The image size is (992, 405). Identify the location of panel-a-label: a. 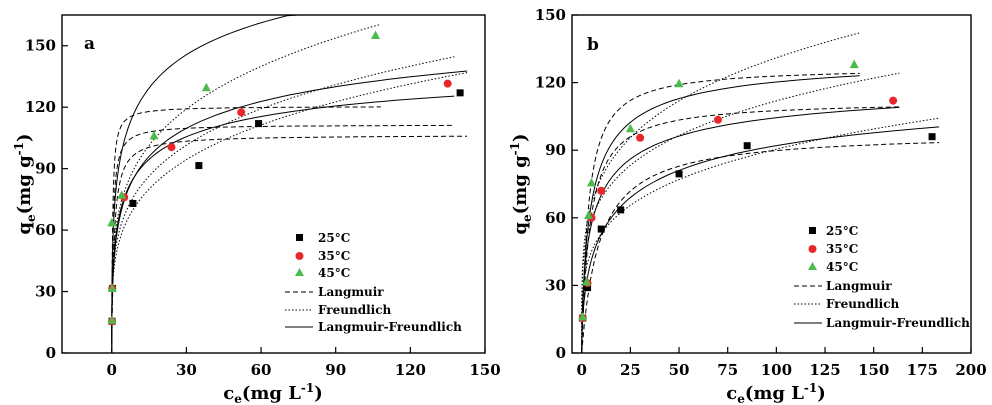
(89, 44).